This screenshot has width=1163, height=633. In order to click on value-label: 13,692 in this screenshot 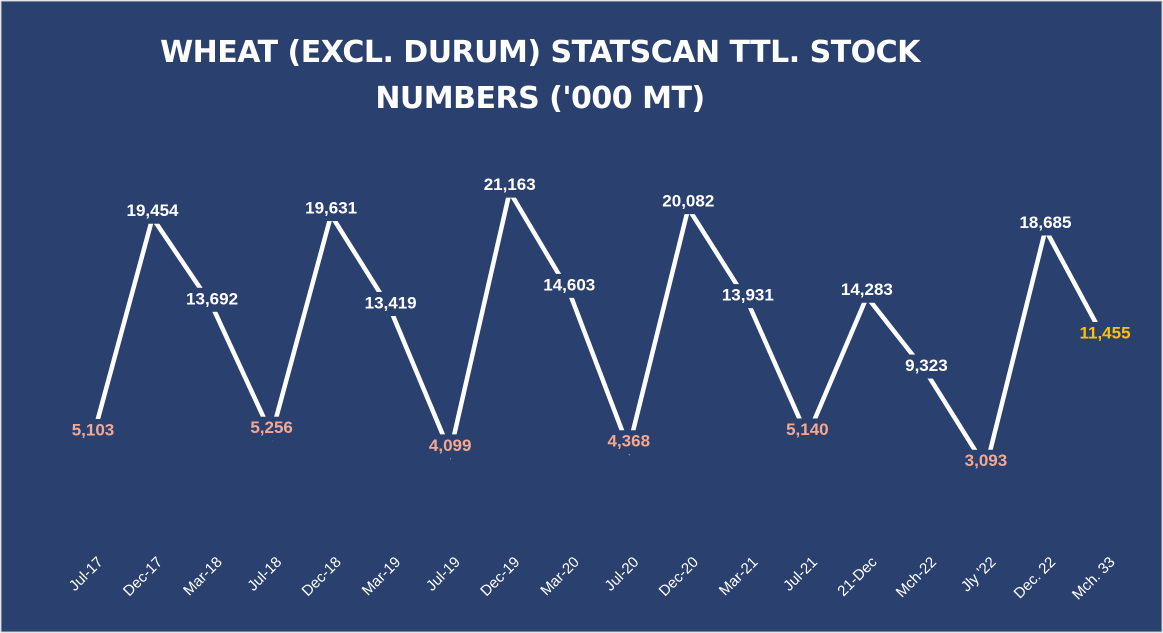, I will do `click(212, 298)`.